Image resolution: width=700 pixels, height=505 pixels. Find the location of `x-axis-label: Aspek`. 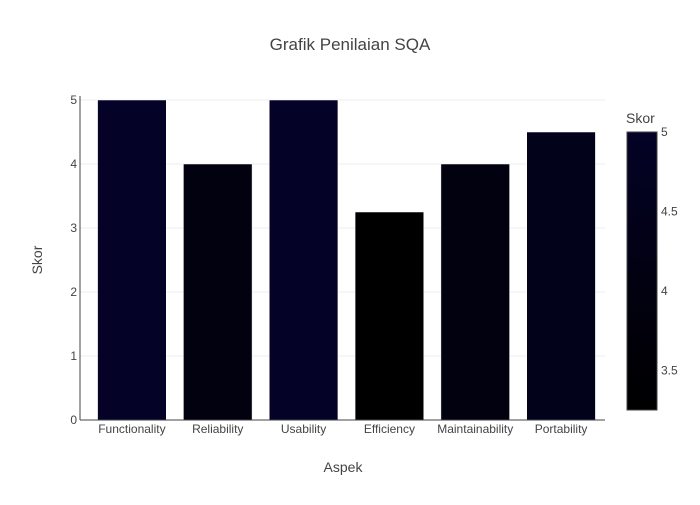

x-axis-label: Aspek is located at coordinates (344, 467).